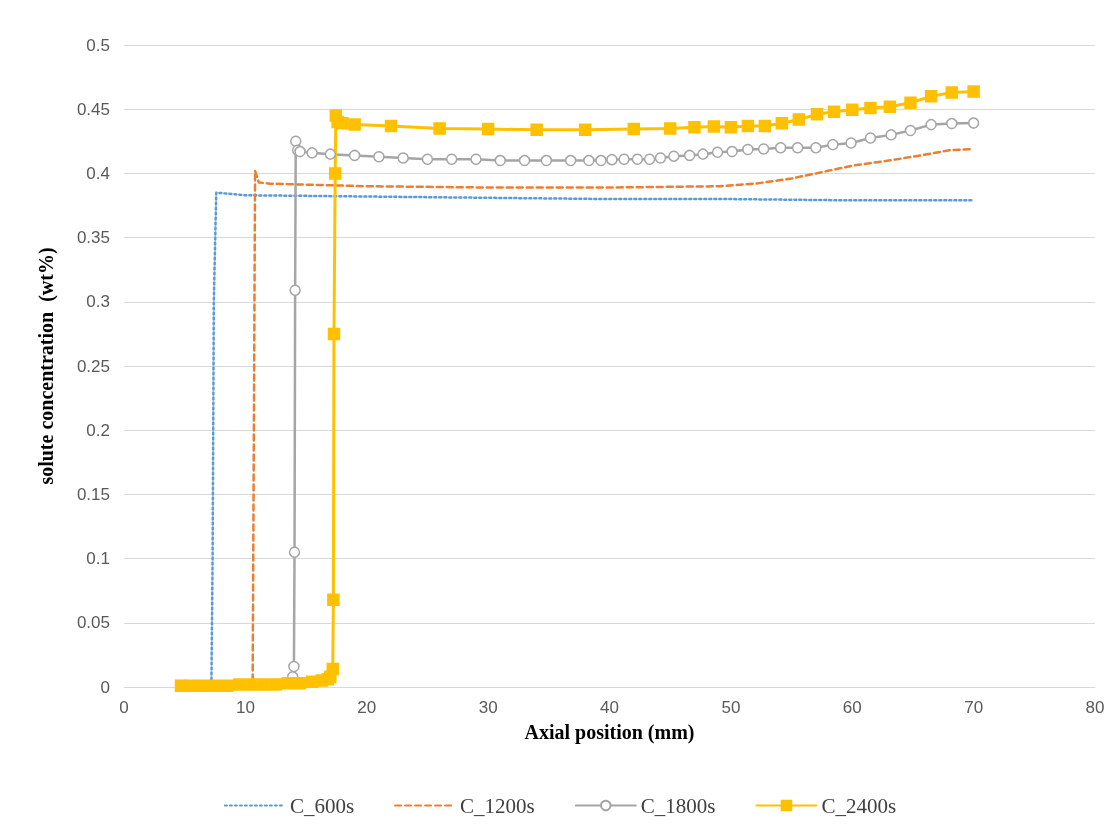 The width and height of the screenshot is (1120, 826). Describe the element at coordinates (98, 45) in the screenshot. I see `y-tick-label: 0.5` at that location.